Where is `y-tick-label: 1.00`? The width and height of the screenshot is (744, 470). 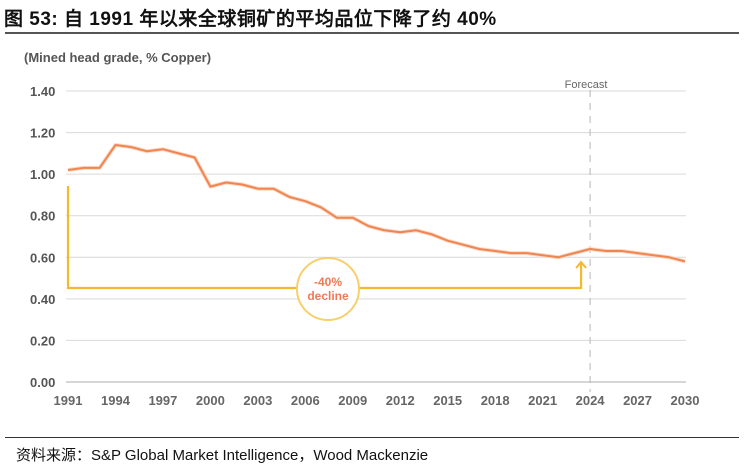
y-tick-label: 1.00 is located at coordinates (42, 174).